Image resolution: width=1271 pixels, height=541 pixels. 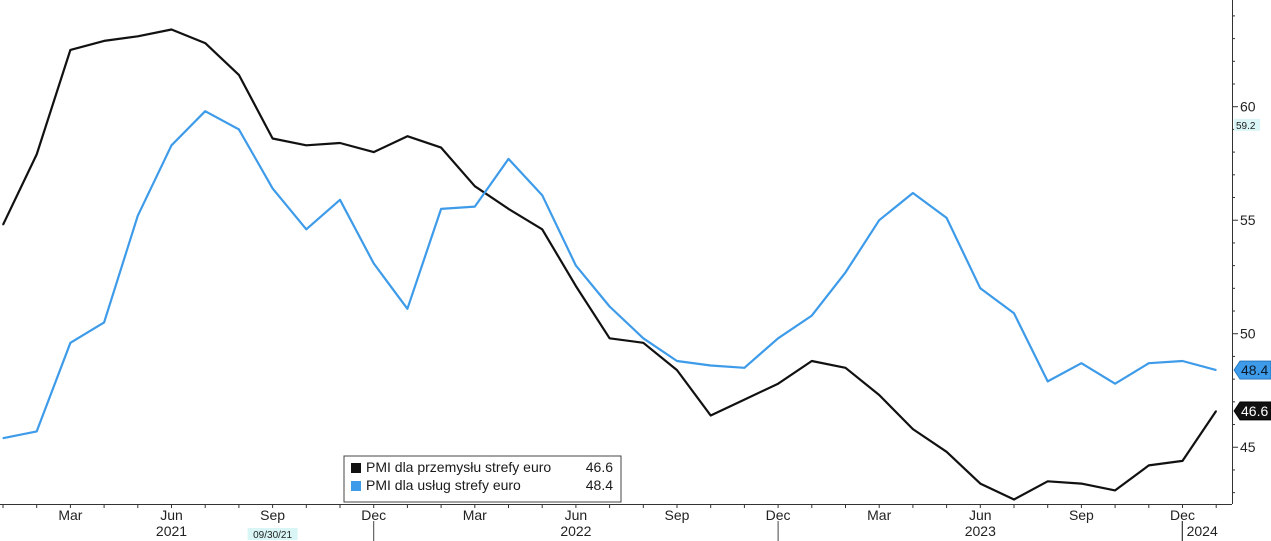 What do you see at coordinates (1248, 334) in the screenshot?
I see `y-tick-label: 50` at bounding box center [1248, 334].